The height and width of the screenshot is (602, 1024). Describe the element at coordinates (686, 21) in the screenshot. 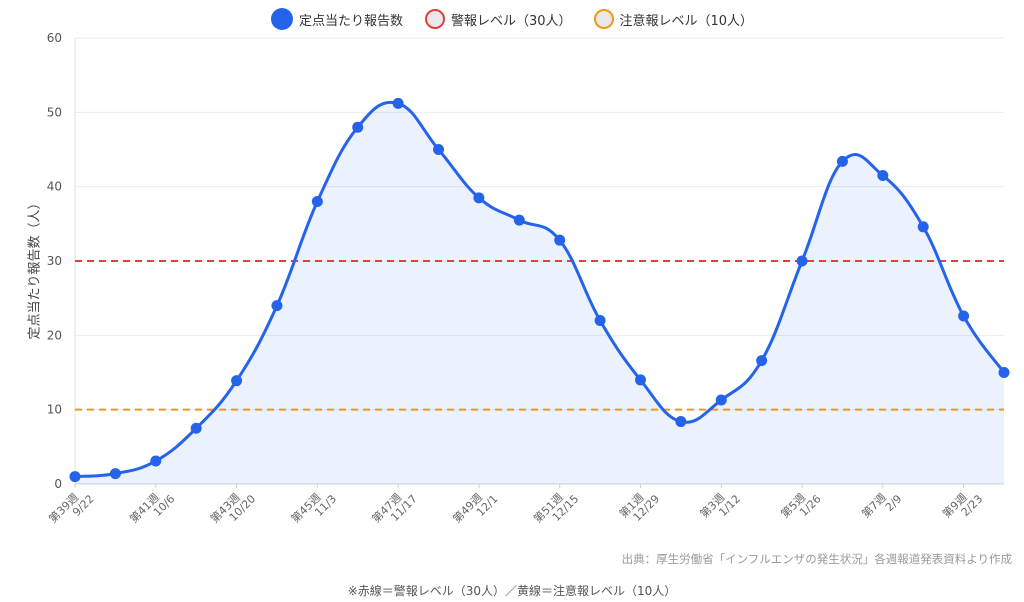

I see `legend-label-caution: 注意報レベル（10人）` at that location.